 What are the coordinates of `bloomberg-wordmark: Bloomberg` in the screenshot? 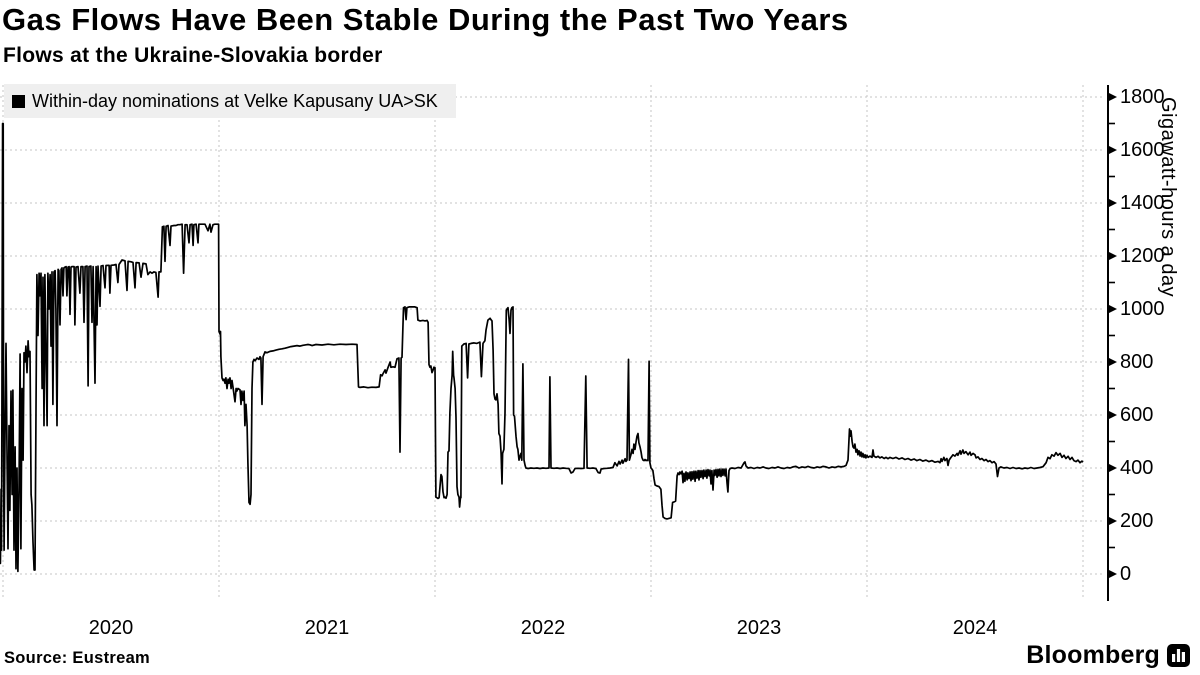 It's located at (1093, 655).